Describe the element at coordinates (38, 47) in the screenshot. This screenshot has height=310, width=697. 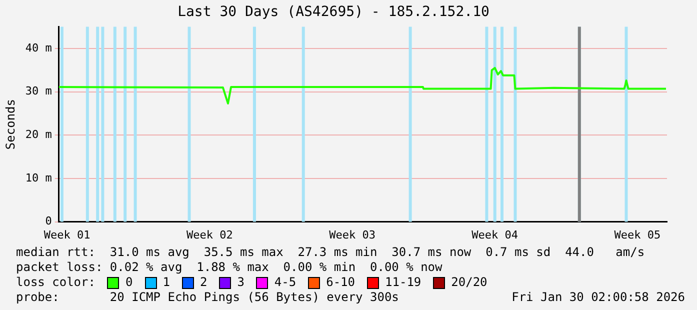
I see `y-tick-label: 40 m` at that location.